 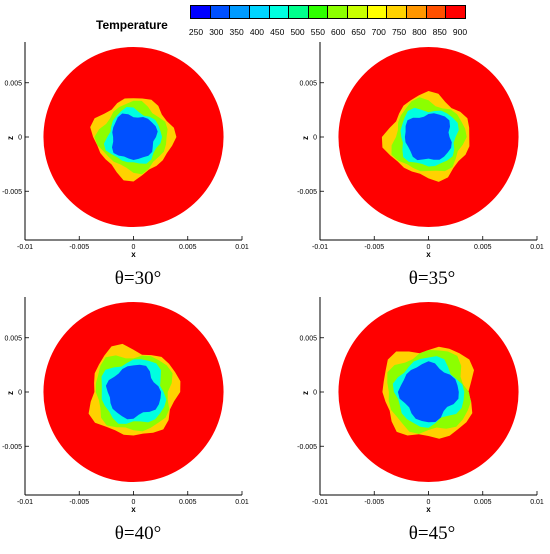 What do you see at coordinates (196, 32) in the screenshot?
I see `colorbar-tick-label: 250` at bounding box center [196, 32].